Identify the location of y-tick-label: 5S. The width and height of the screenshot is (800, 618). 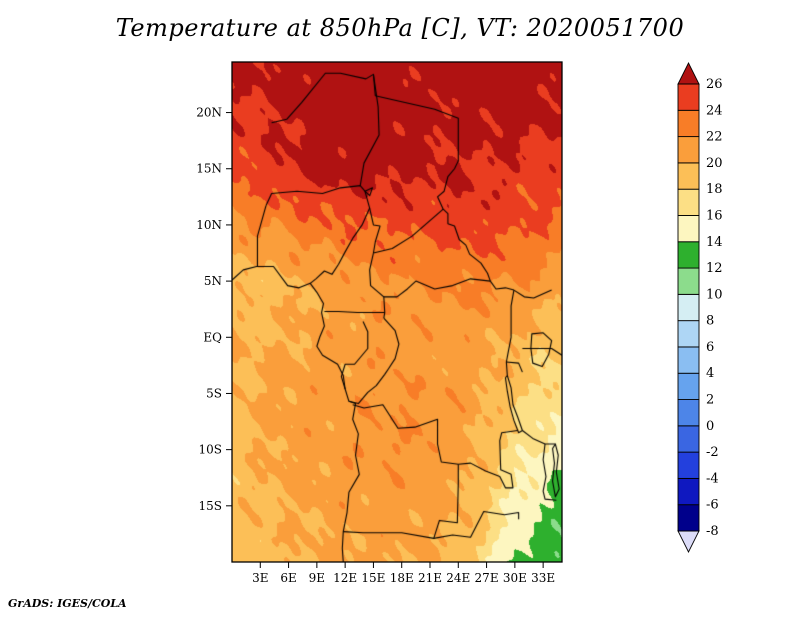
(214, 393).